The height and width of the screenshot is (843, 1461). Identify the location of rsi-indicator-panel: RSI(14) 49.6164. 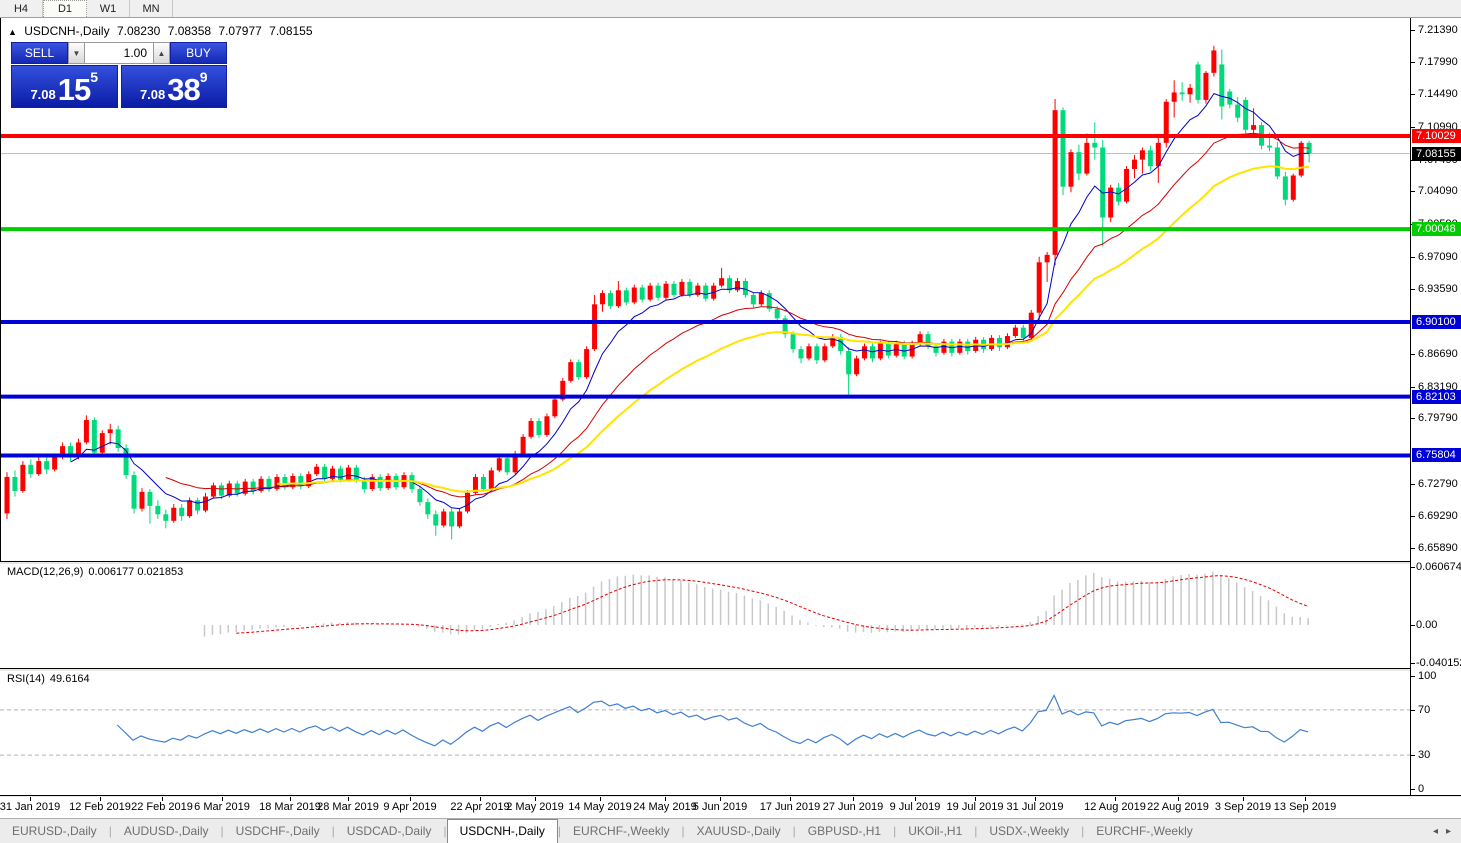
(705, 732).